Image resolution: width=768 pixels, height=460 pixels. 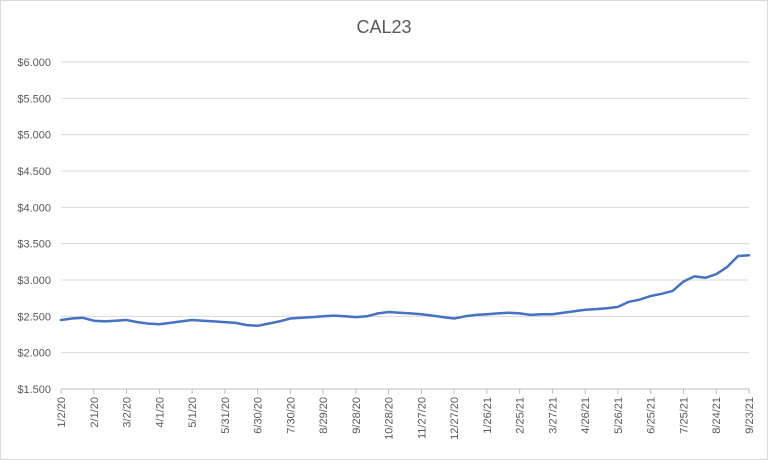 What do you see at coordinates (34, 317) in the screenshot?
I see `y-tick-label: $2.500` at bounding box center [34, 317].